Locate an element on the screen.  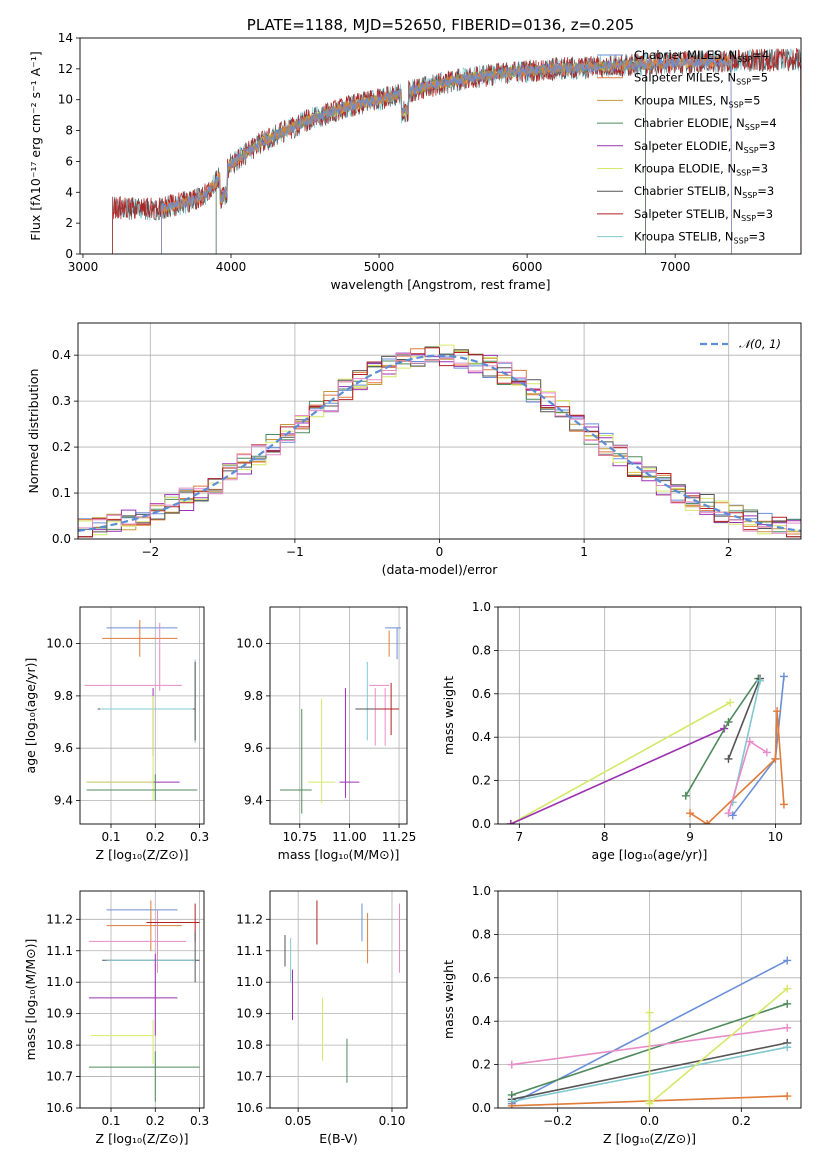
x-tick-label: −2 is located at coordinates (150, 552).